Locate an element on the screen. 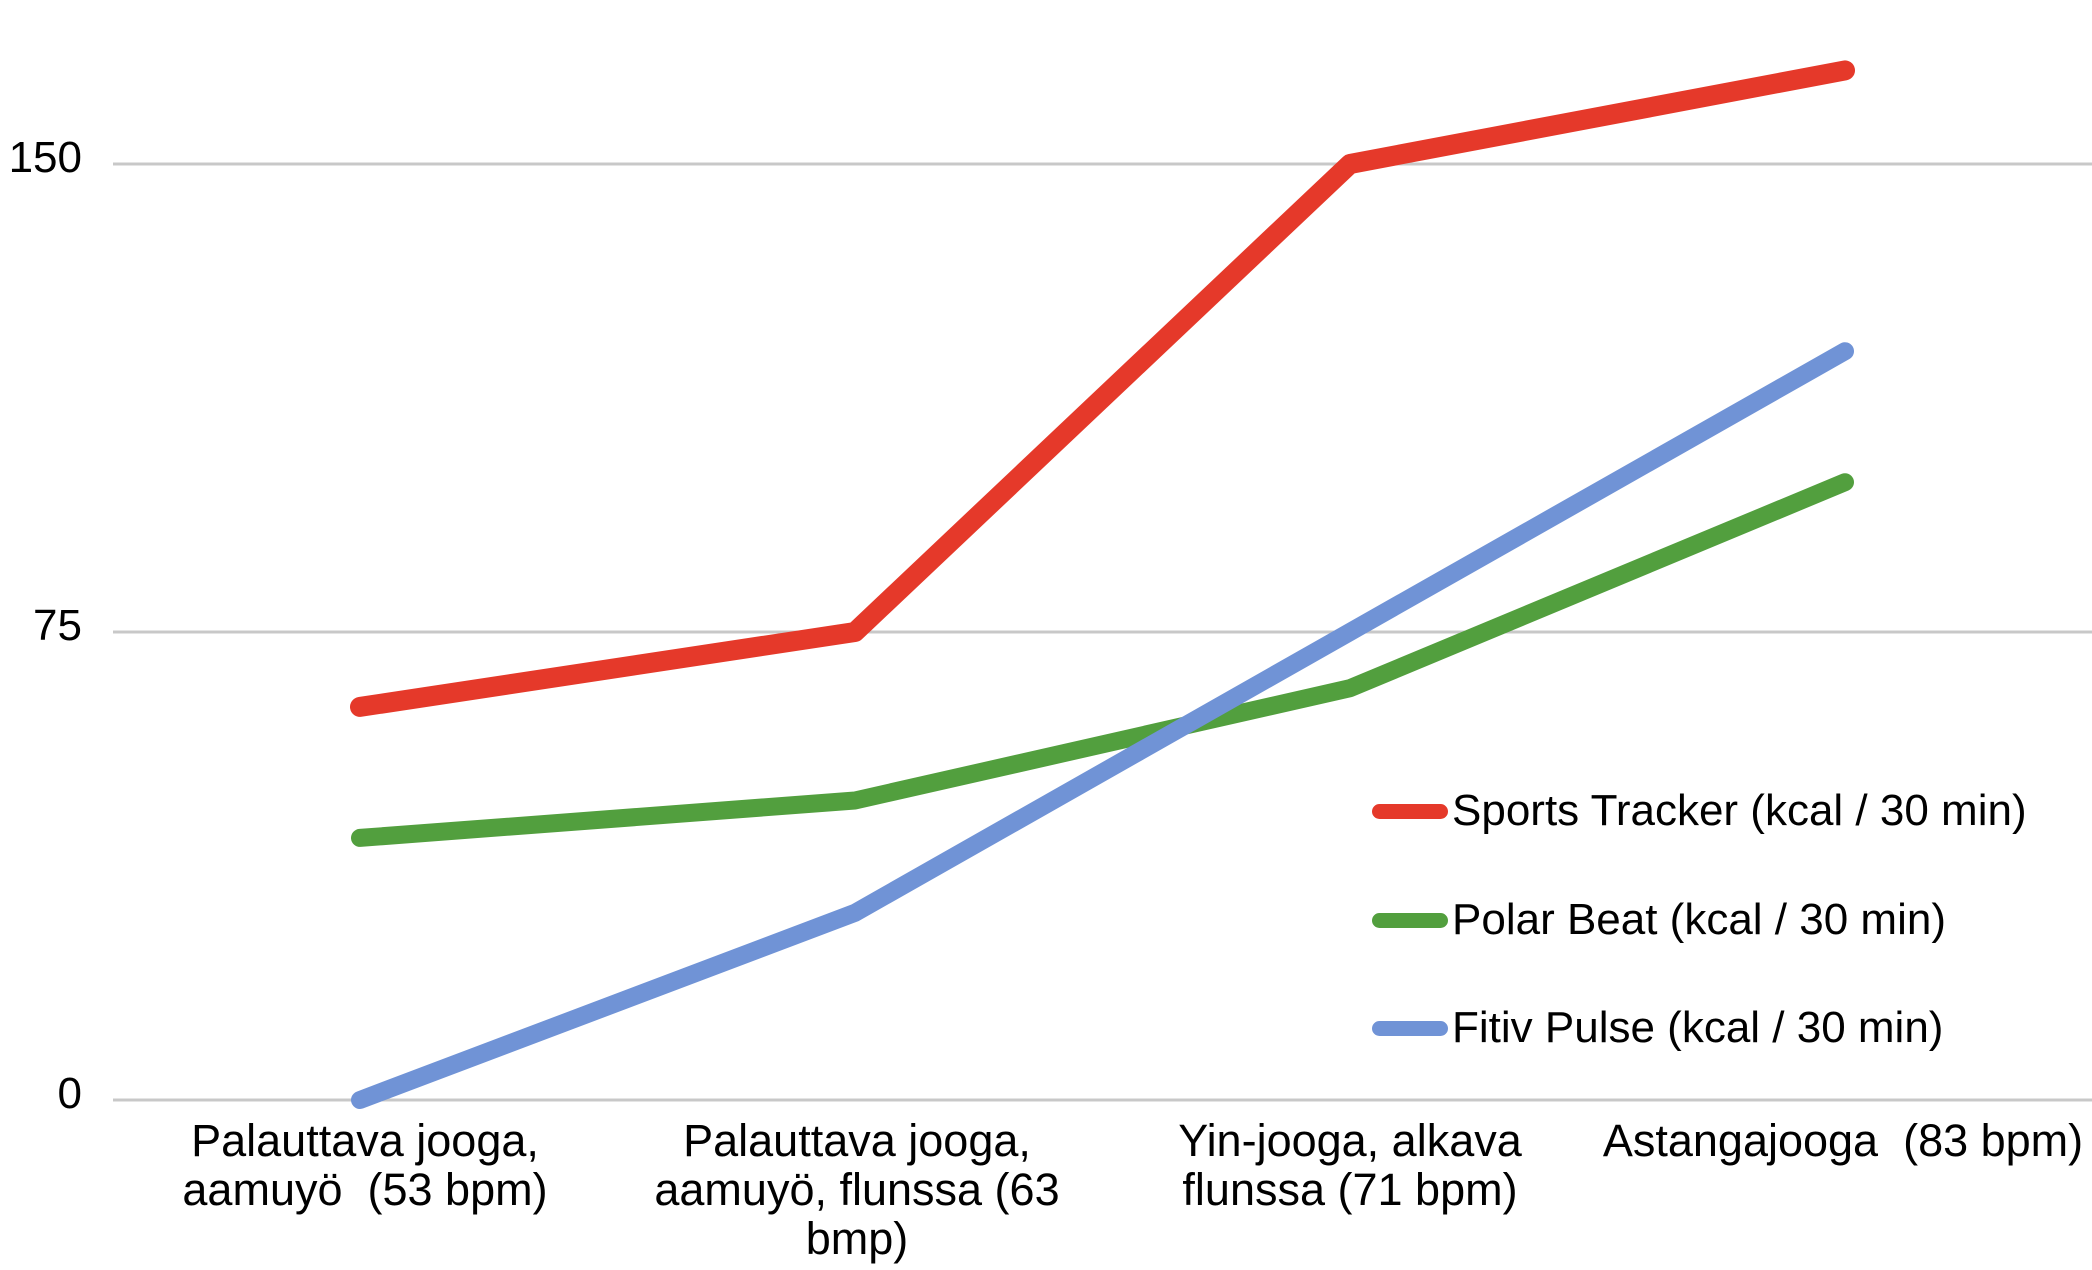 The height and width of the screenshot is (1270, 2092). x-axis-category-label: Palauttava jooga, aamuyö (53 bpm) is located at coordinates (367, 1165).